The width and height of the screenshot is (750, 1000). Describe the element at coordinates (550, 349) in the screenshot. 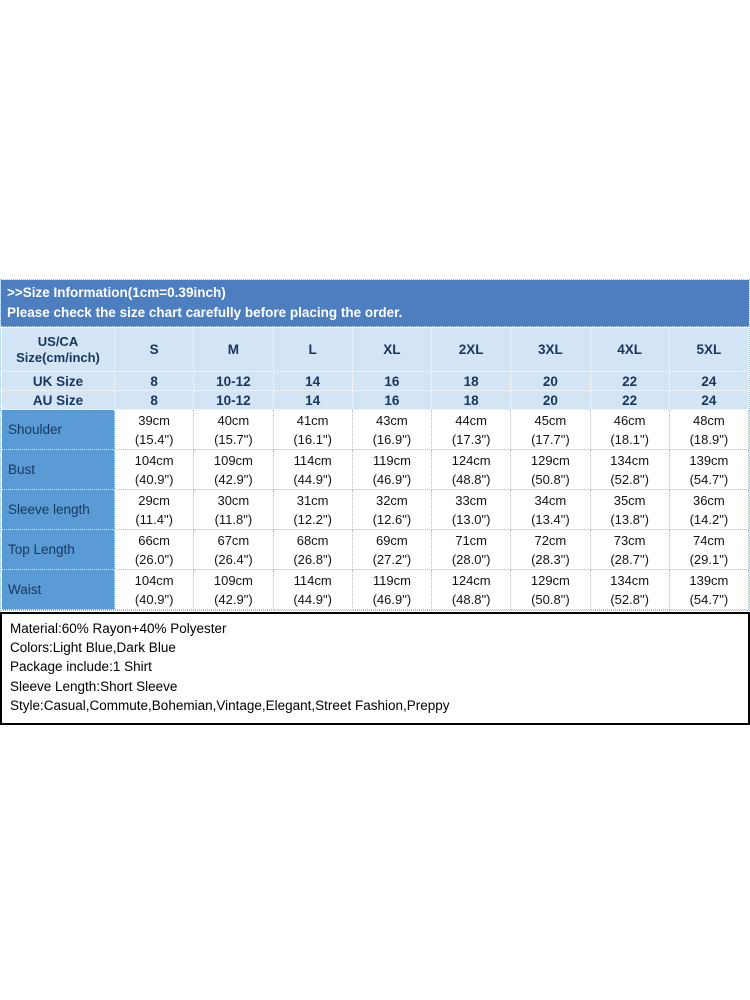

I see `size-column-header: 3XL` at that location.